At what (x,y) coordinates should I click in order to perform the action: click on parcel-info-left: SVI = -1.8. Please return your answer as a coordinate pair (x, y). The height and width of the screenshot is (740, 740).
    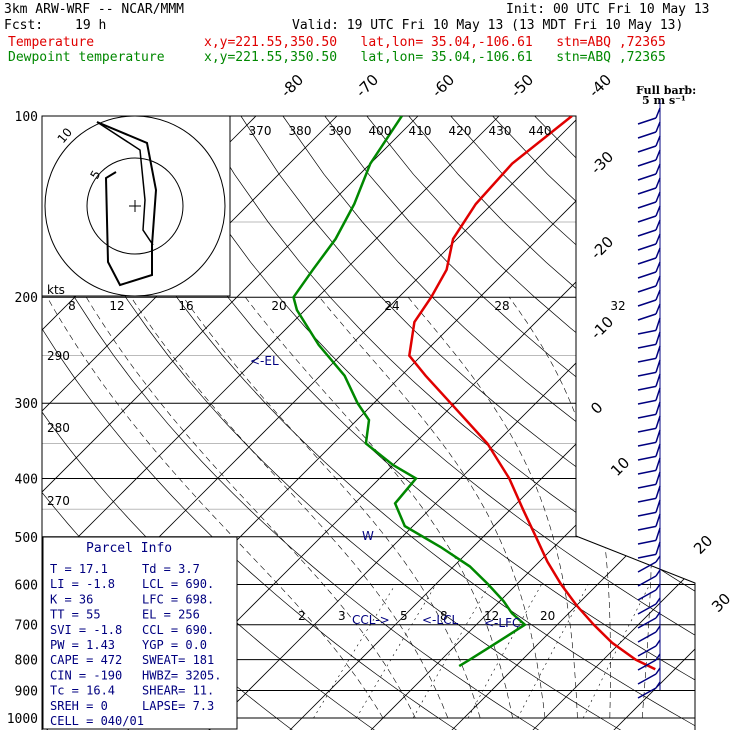
    Looking at the image, I should click on (86, 630).